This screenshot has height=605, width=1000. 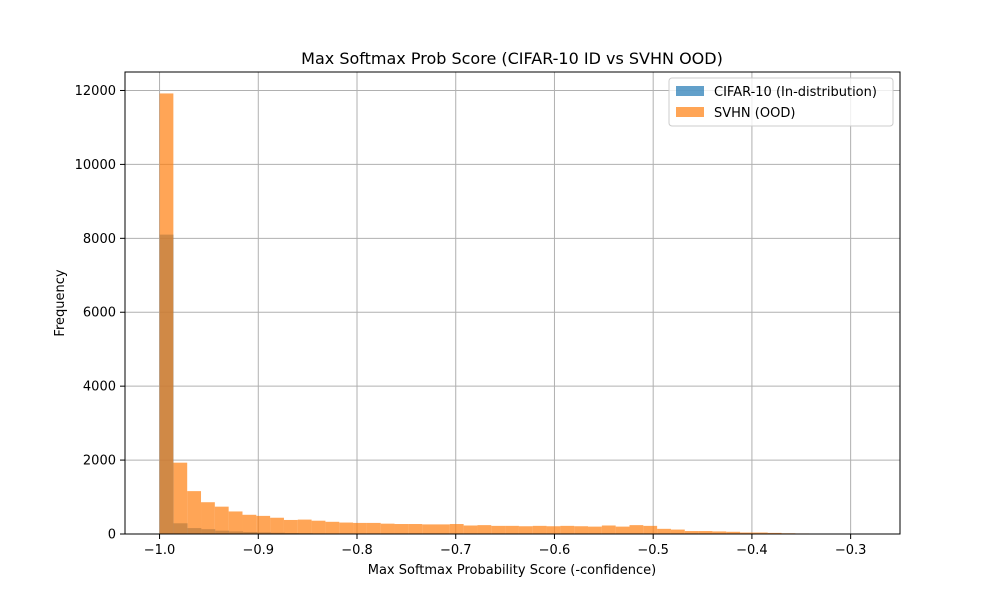 What do you see at coordinates (781, 102) in the screenshot?
I see `legend: CIFAR-10 (In-distribution) SVHN (OOD)` at bounding box center [781, 102].